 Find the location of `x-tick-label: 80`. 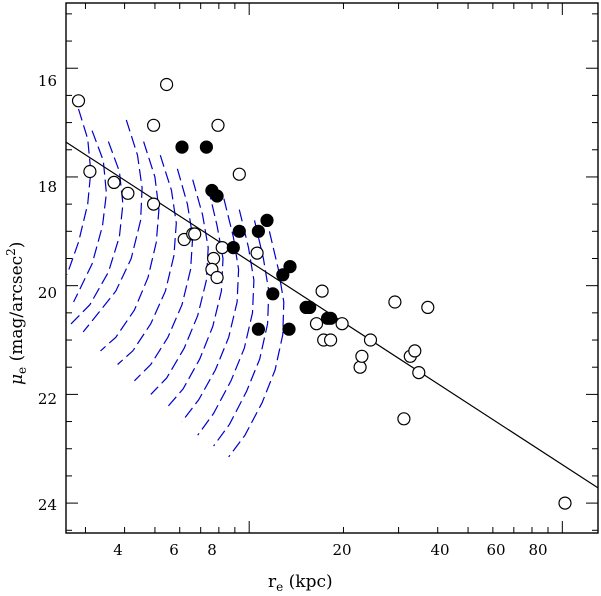

x-tick-label: 80 is located at coordinates (537, 550).